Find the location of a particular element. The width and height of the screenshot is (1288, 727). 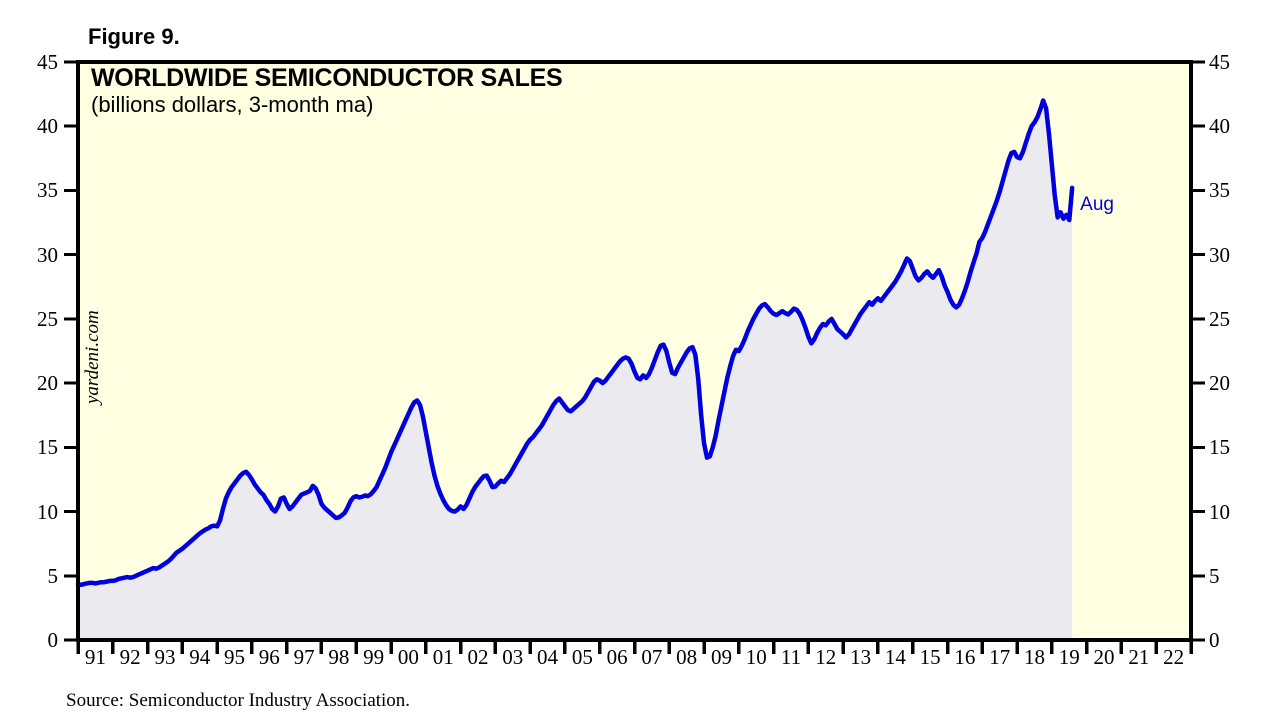

x-axis-tick-label: 16 is located at coordinates (965, 657).